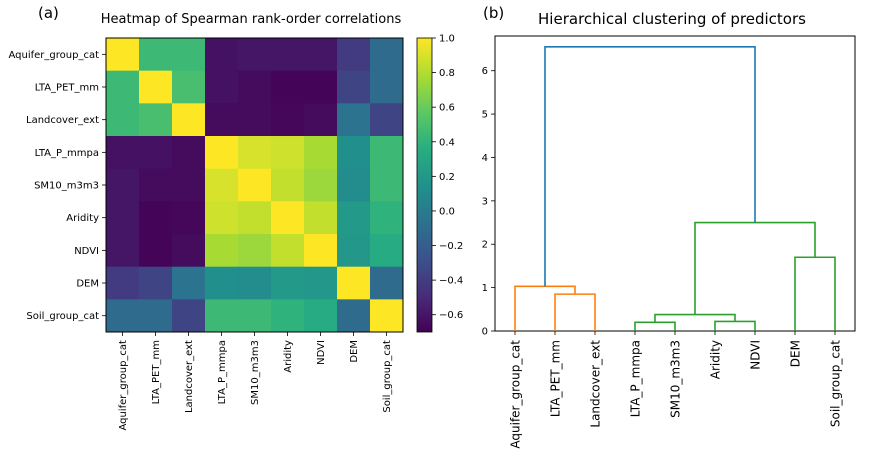 This screenshot has width=878, height=459. Describe the element at coordinates (321, 352) in the screenshot. I see `heatmap-col-label: NDVI` at that location.